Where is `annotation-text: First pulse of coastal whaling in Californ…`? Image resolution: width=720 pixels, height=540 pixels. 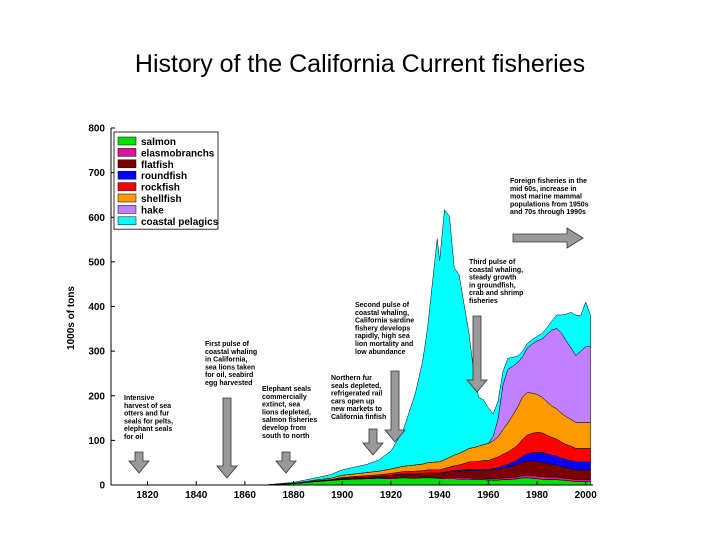
annotation-text: First pulse of coastal whaling in Californ… is located at coordinates (231, 364).